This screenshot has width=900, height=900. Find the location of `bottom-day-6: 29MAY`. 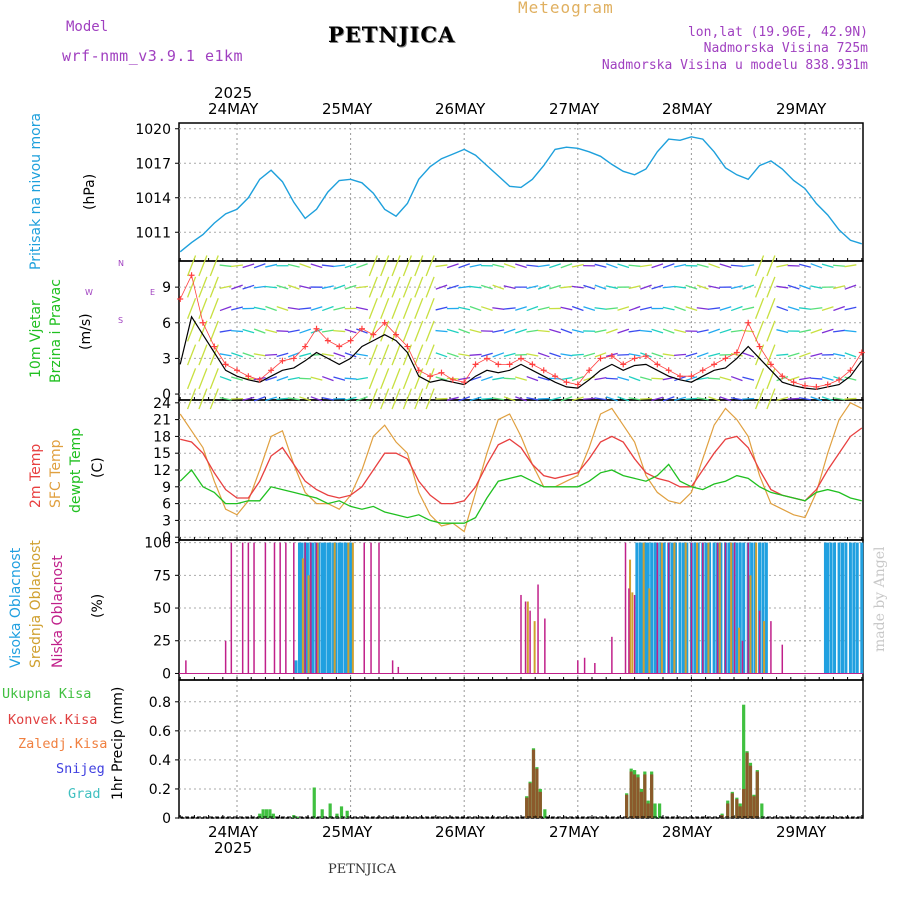

bottom-day-6: 29MAY is located at coordinates (801, 832).